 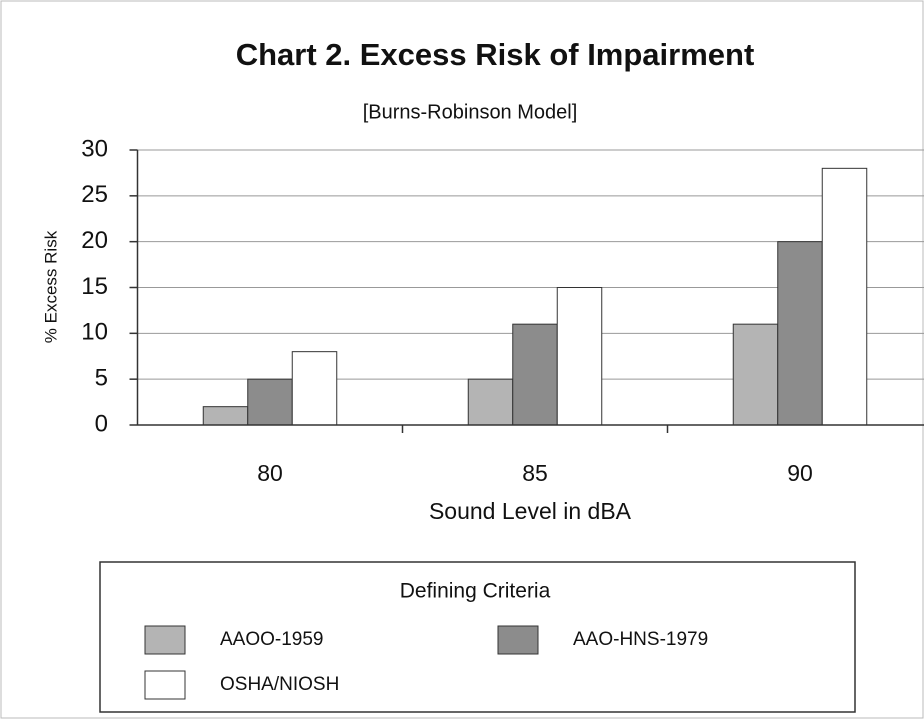 What do you see at coordinates (640, 639) in the screenshot?
I see `legend-label: AAO-HNS-1979` at bounding box center [640, 639].